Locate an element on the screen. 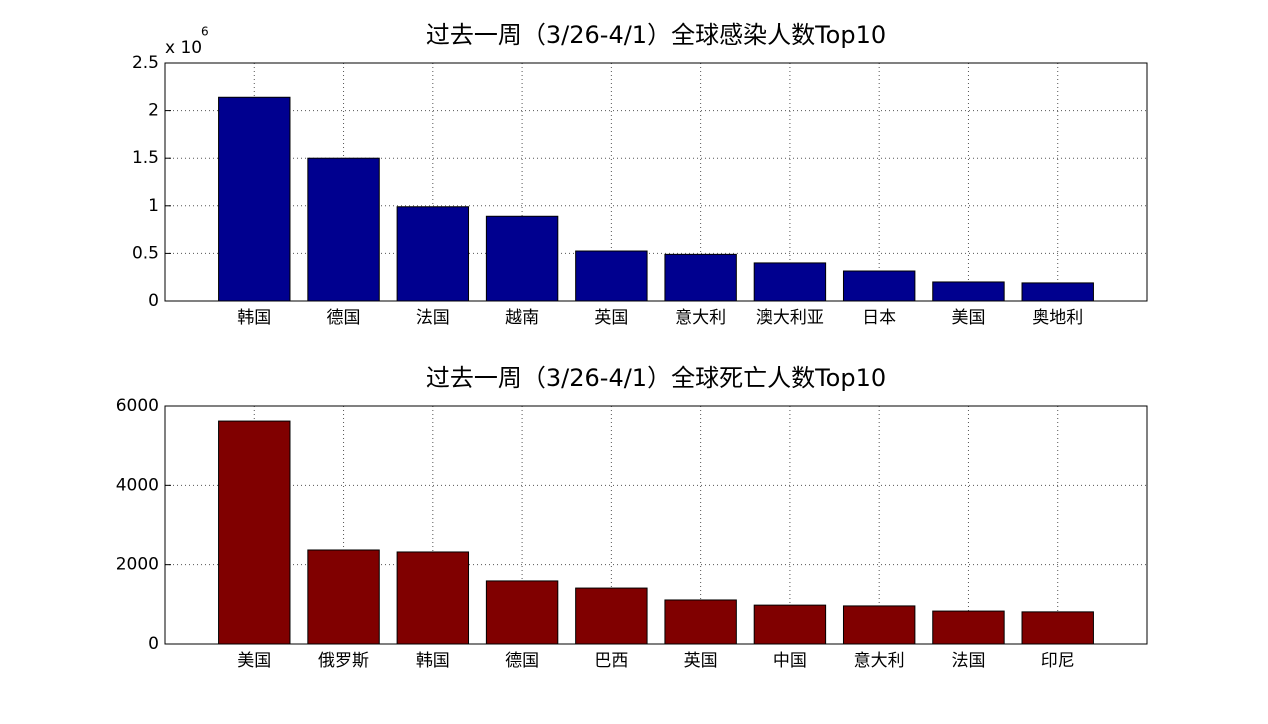 The width and height of the screenshot is (1268, 724). x-tick-label: 巴西 is located at coordinates (611, 661).